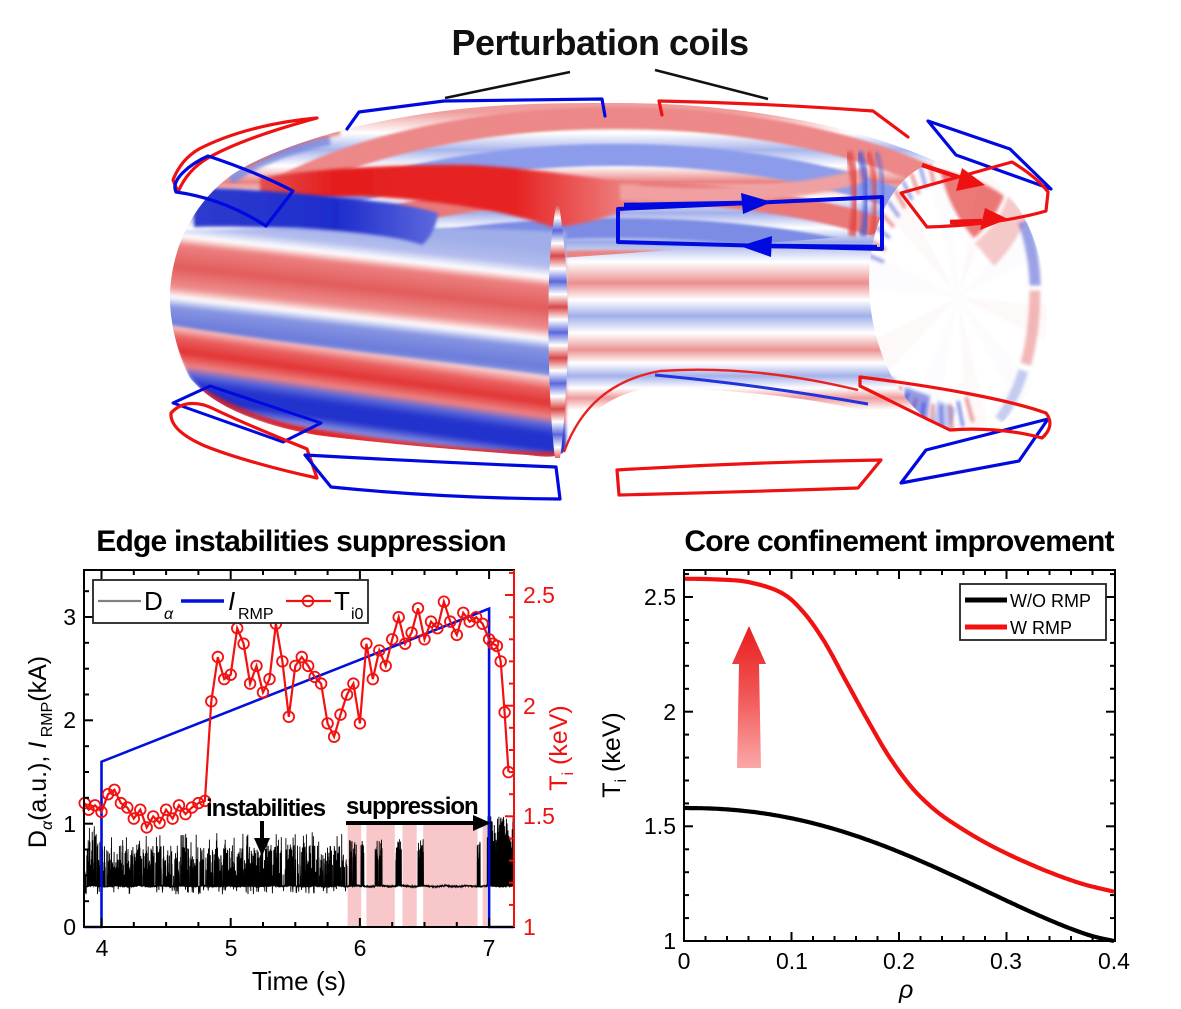  I want to click on svg-text: Core confinement improvement, so click(899, 541).